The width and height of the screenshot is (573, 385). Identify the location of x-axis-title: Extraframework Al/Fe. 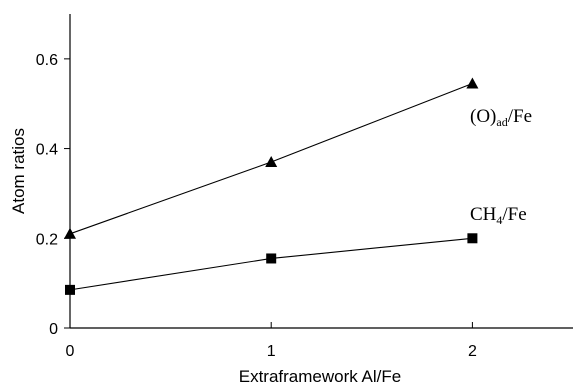
(320, 376).